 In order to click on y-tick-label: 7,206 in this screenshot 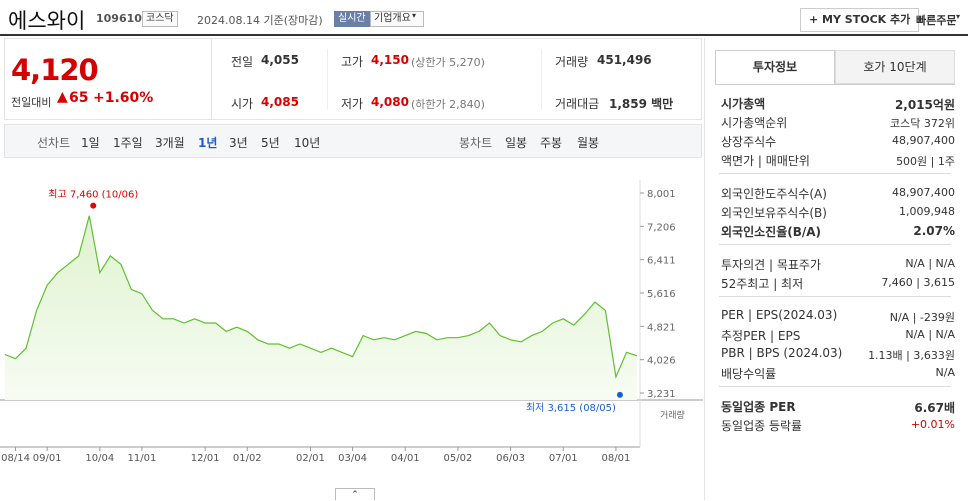, I will do `click(661, 227)`.